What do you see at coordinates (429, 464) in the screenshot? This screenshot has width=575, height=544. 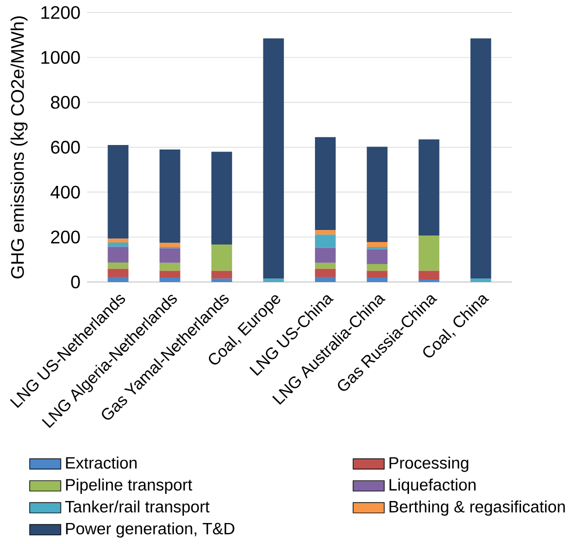 I see `legend-label: Processing` at bounding box center [429, 464].